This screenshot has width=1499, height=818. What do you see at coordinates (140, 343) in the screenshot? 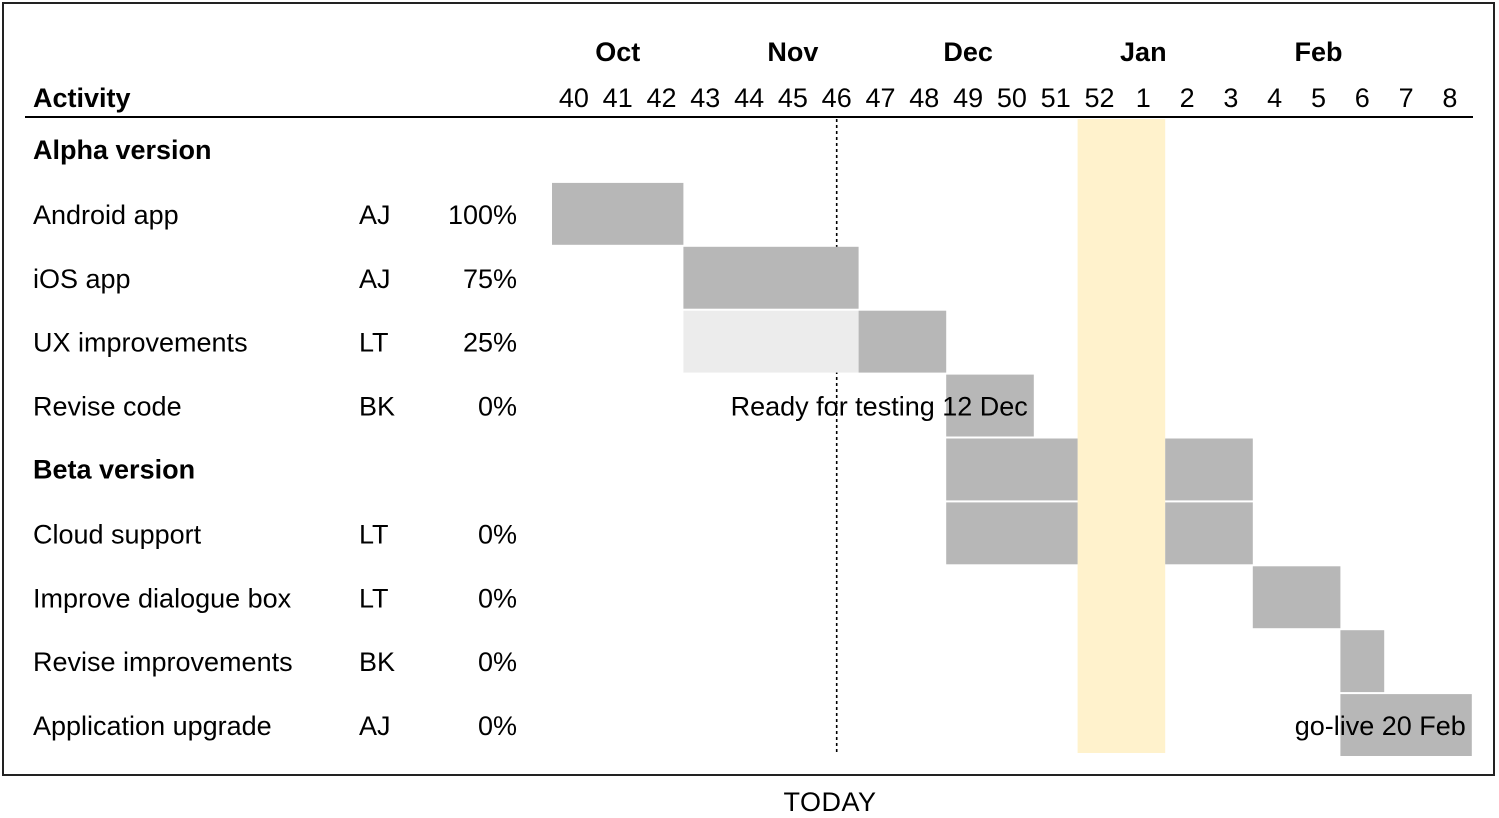
I see `task-label: UX improvements` at bounding box center [140, 343].